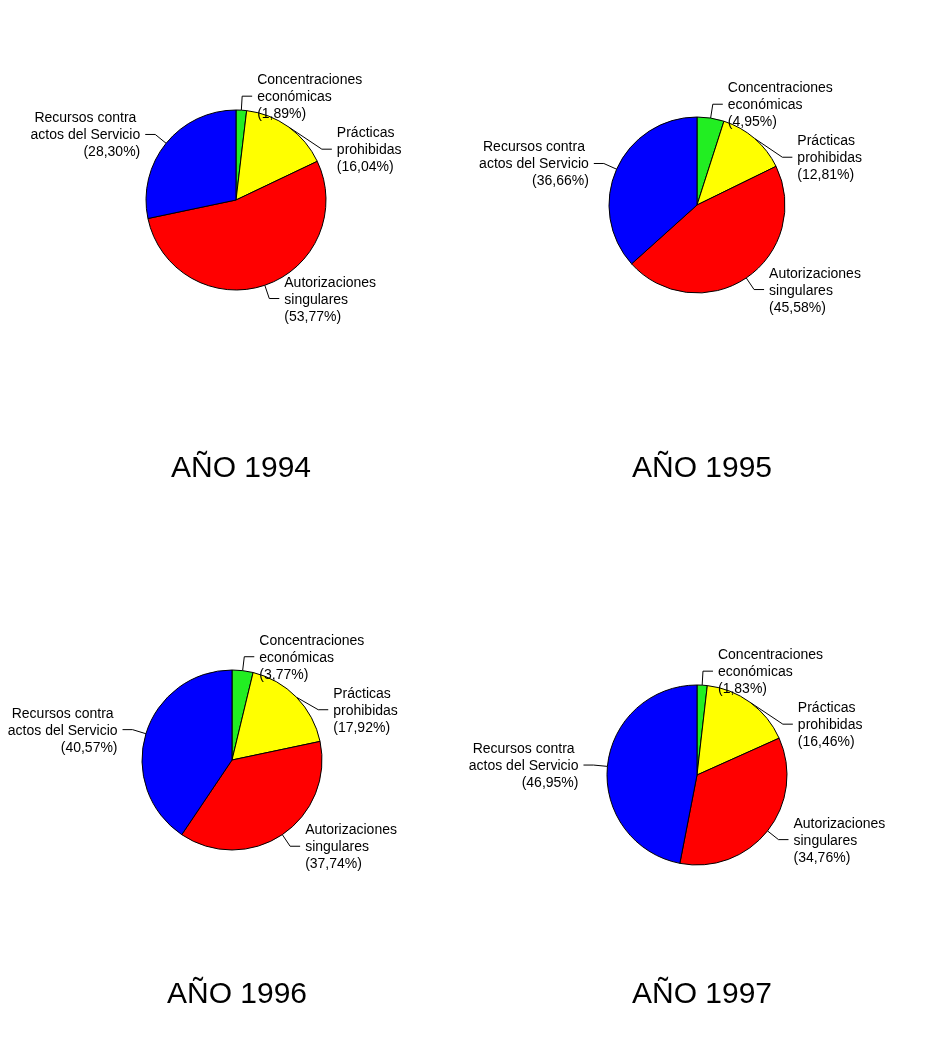 The width and height of the screenshot is (930, 1052). I want to click on data-label: (53,77%), so click(313, 315).